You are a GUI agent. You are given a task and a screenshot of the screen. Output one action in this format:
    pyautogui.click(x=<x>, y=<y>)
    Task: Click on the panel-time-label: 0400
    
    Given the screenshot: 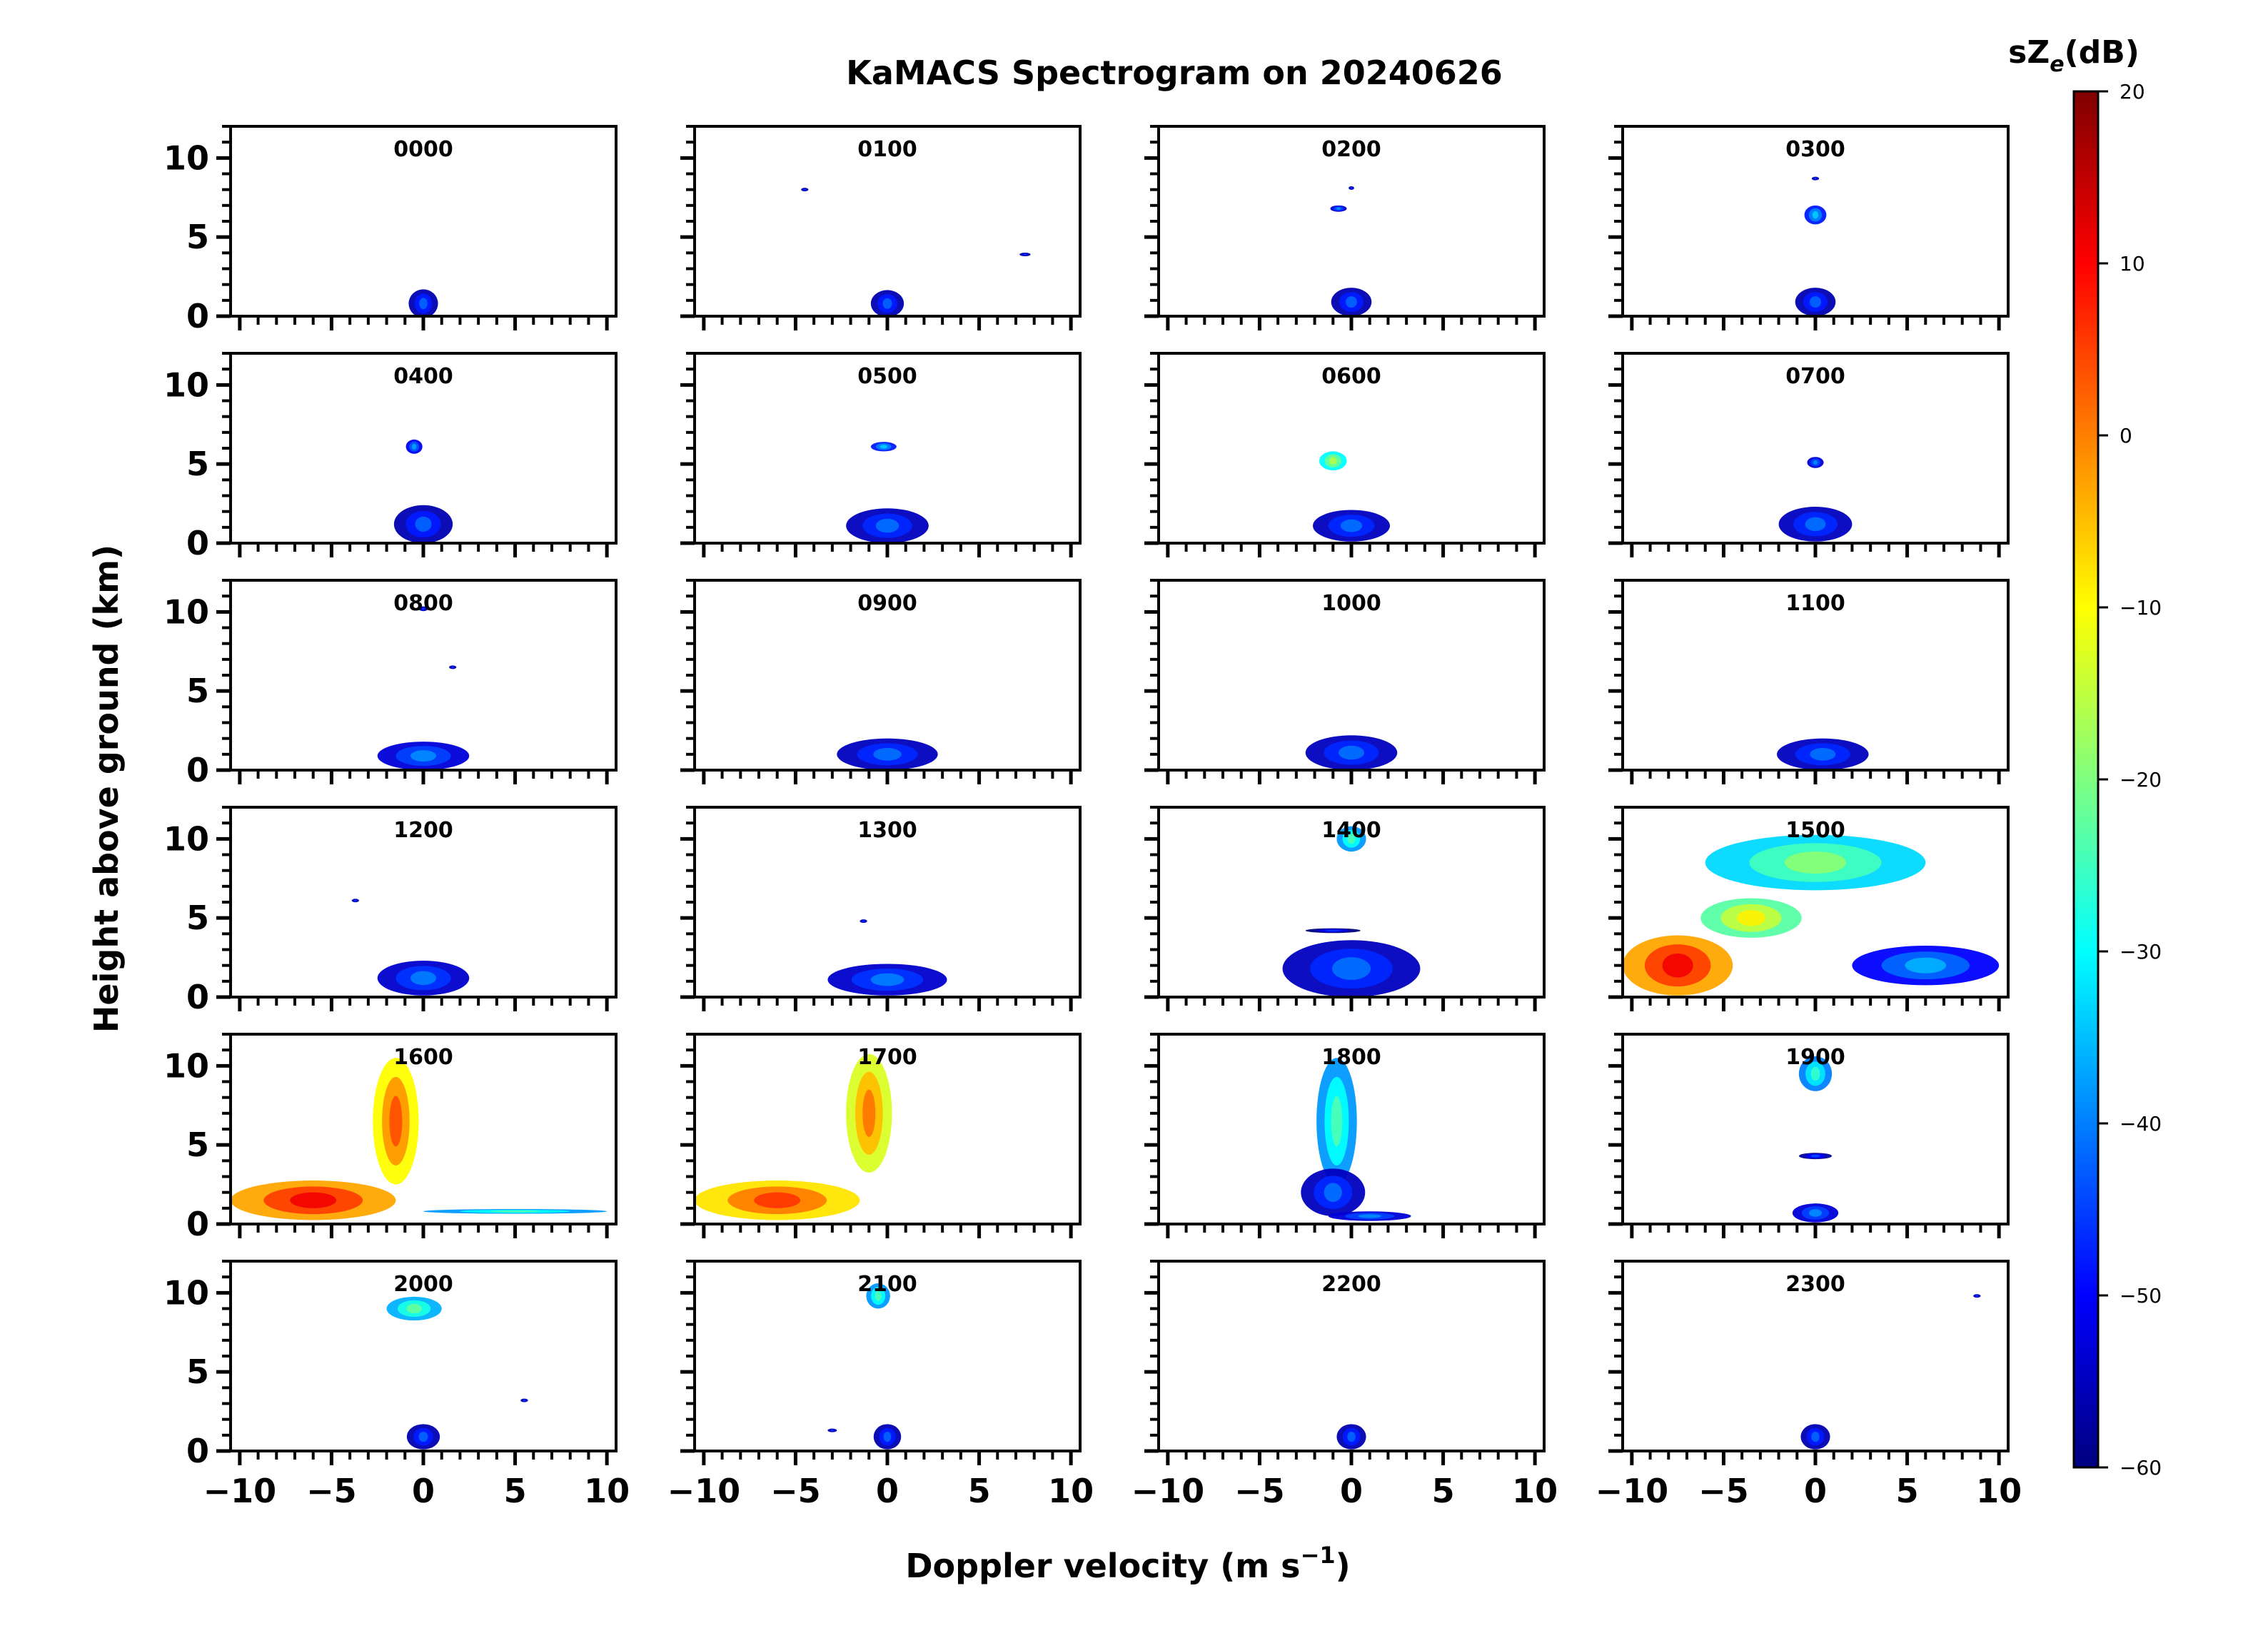 What is the action you would take?
    pyautogui.click(x=423, y=376)
    